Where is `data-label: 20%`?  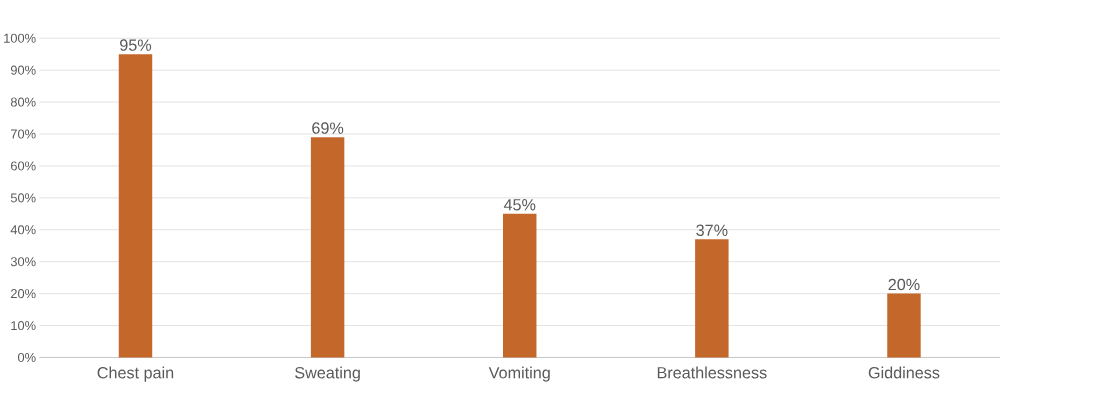 data-label: 20% is located at coordinates (904, 284).